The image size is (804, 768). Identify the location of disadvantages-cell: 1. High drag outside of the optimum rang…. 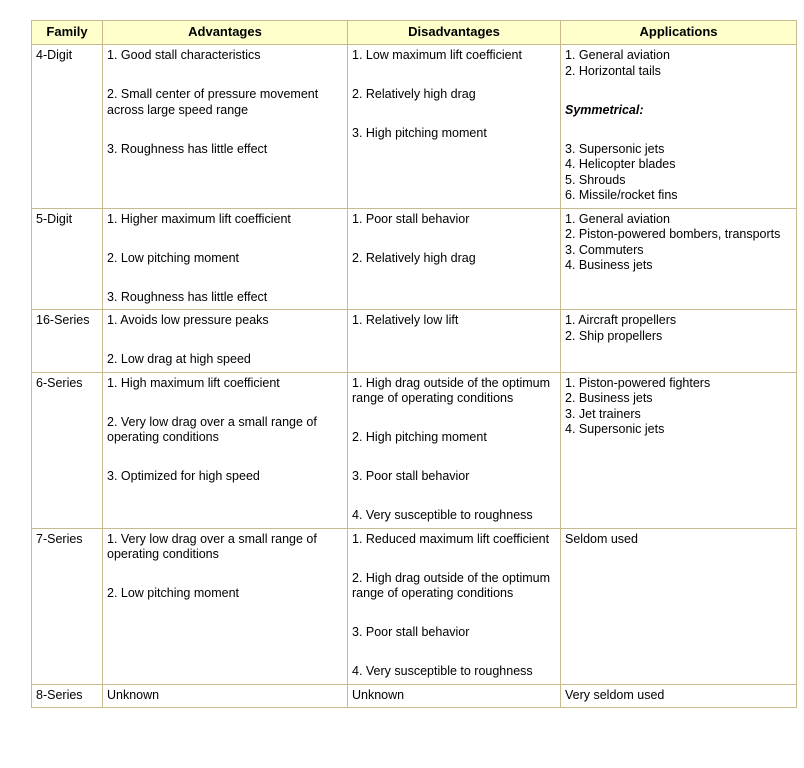
(454, 450).